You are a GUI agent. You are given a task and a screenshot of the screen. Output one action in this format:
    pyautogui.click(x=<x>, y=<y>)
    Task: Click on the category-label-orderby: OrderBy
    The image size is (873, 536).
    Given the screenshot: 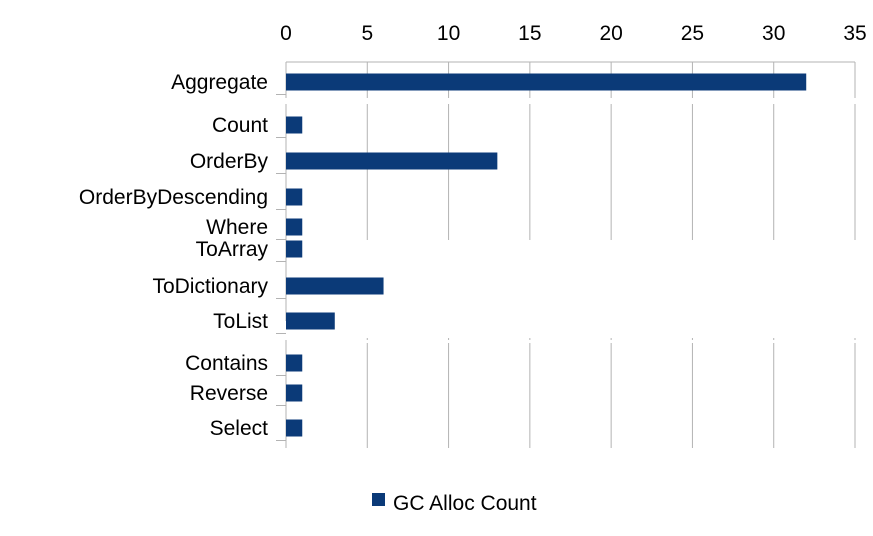 What is the action you would take?
    pyautogui.click(x=229, y=161)
    